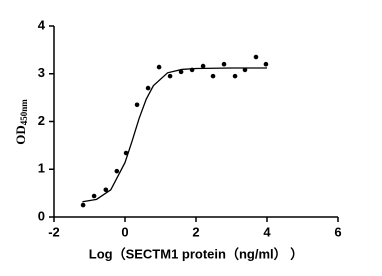  Describe the element at coordinates (267, 231) in the screenshot. I see `x-tick-label: 4` at that location.